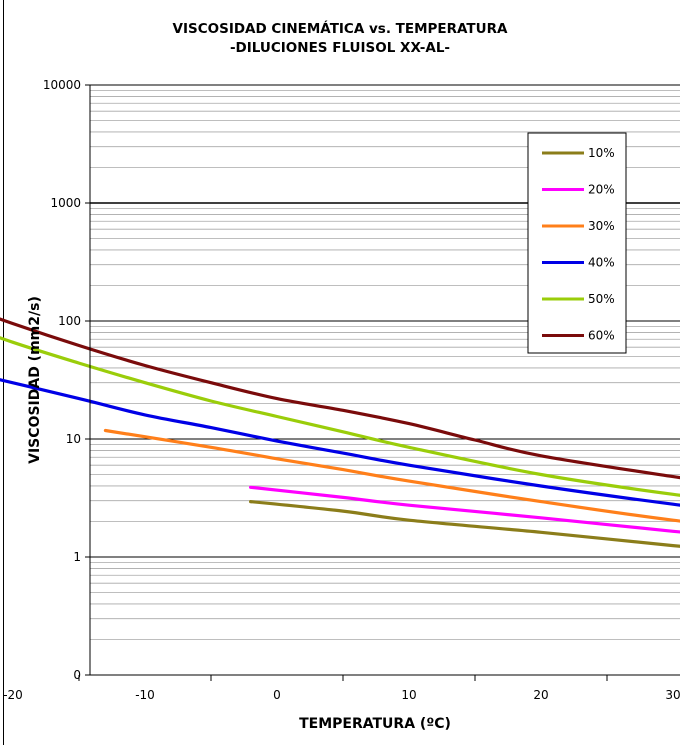  What do you see at coordinates (375, 724) in the screenshot?
I see `x-axis-label: TEMPERATURA (ºC)` at bounding box center [375, 724].